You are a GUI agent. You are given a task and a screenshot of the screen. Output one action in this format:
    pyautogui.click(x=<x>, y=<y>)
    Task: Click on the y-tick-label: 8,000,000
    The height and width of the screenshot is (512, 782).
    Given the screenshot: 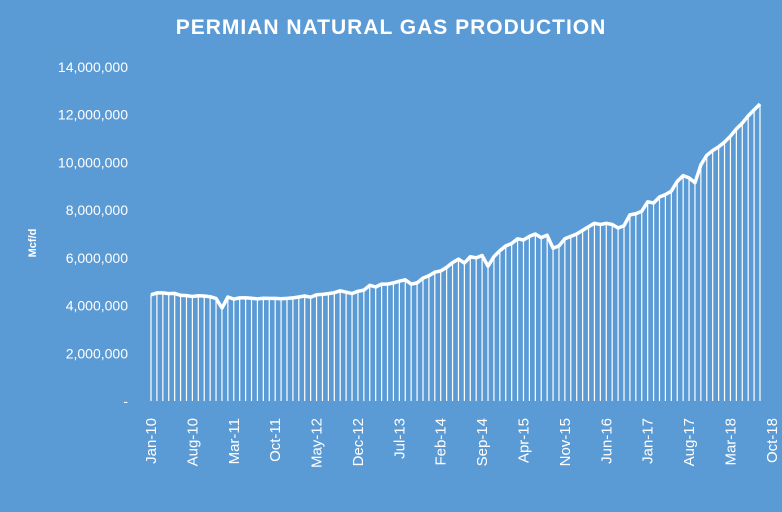 What is the action you would take?
    pyautogui.click(x=97, y=210)
    